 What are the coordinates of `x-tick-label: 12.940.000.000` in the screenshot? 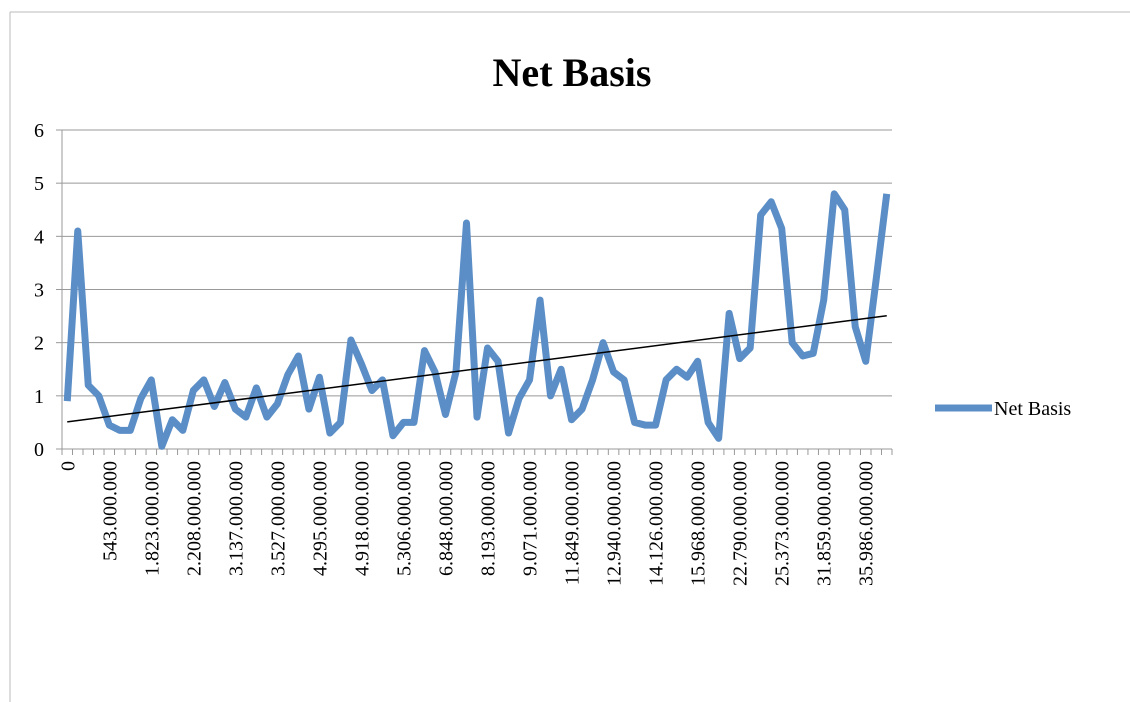 It's located at (615, 523).